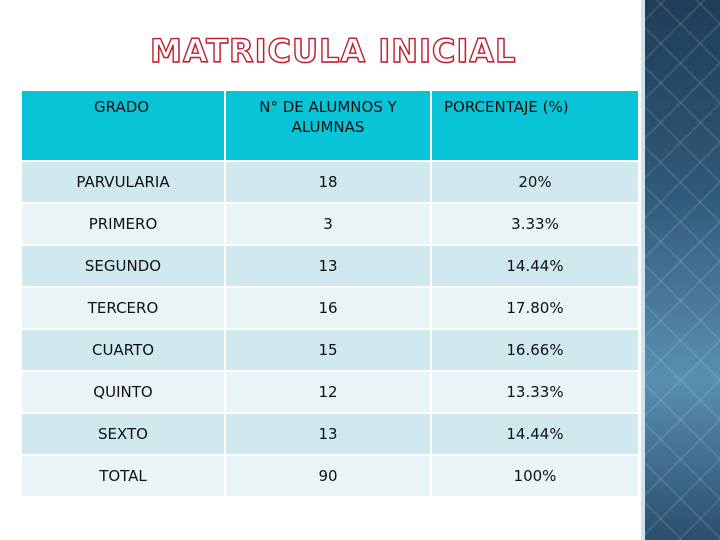 The width and height of the screenshot is (720, 540). I want to click on cell-alumnos: 16, so click(328, 308).